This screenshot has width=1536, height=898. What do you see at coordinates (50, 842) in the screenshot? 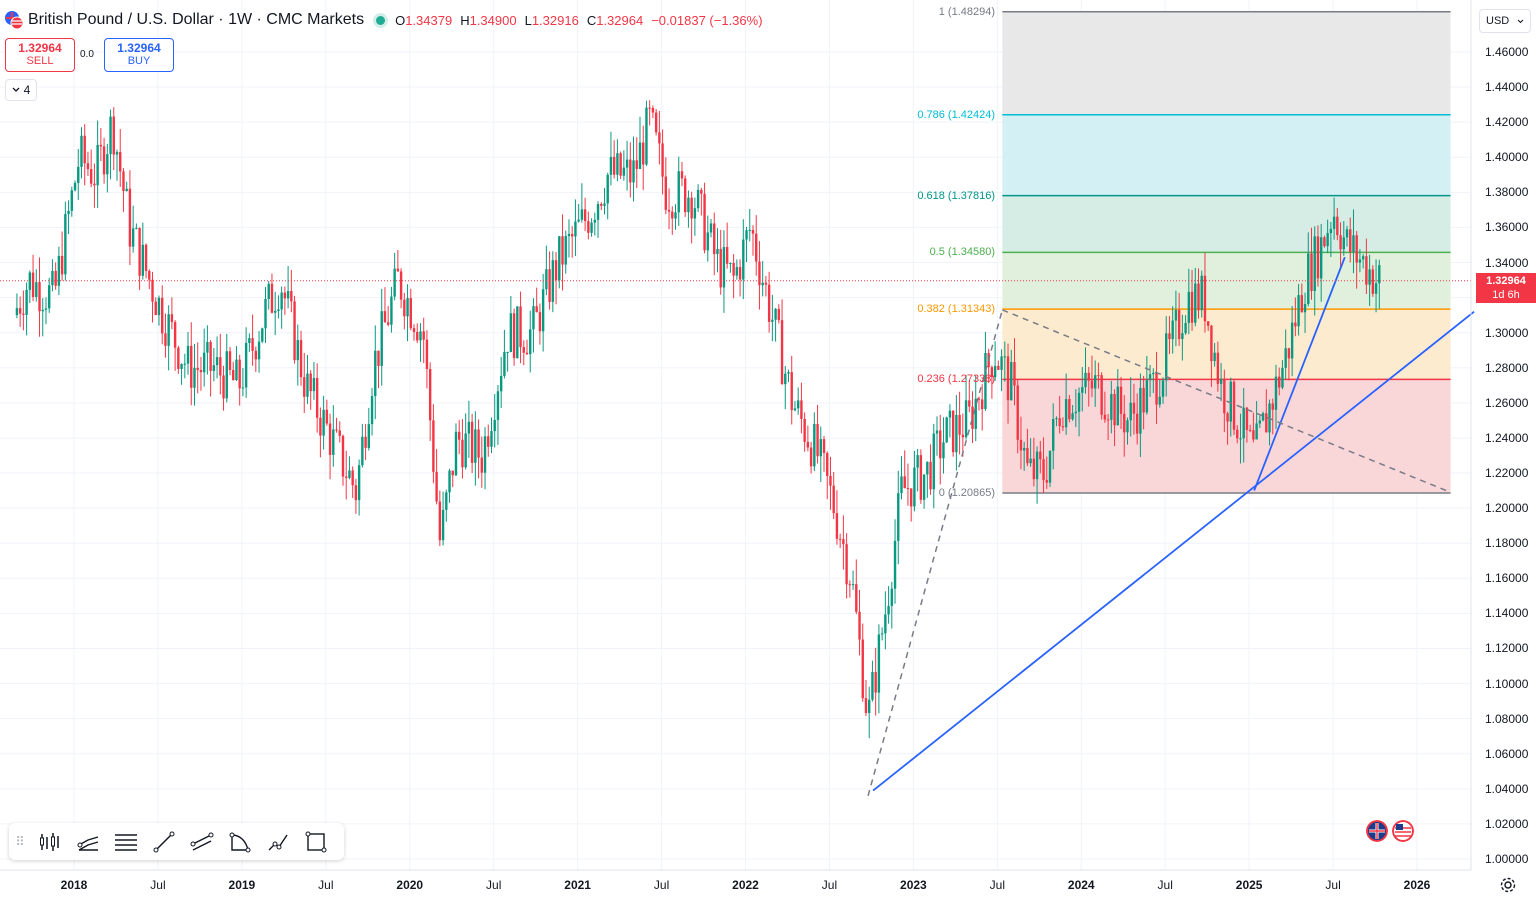
I see `candles-tool-icon` at bounding box center [50, 842].